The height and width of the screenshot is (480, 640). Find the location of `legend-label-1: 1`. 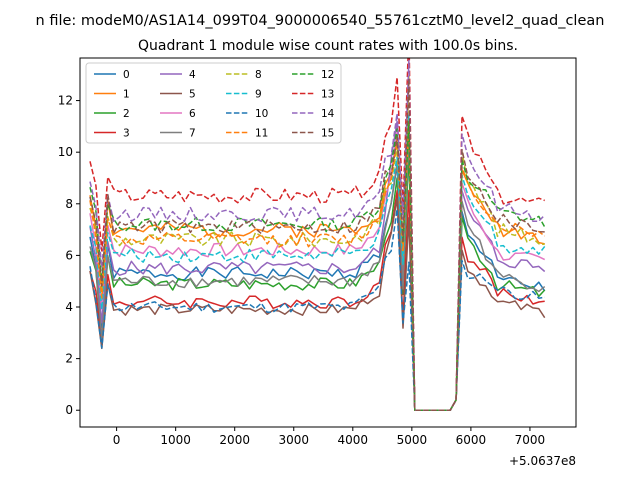

legend-label-1: 1 is located at coordinates (126, 95).